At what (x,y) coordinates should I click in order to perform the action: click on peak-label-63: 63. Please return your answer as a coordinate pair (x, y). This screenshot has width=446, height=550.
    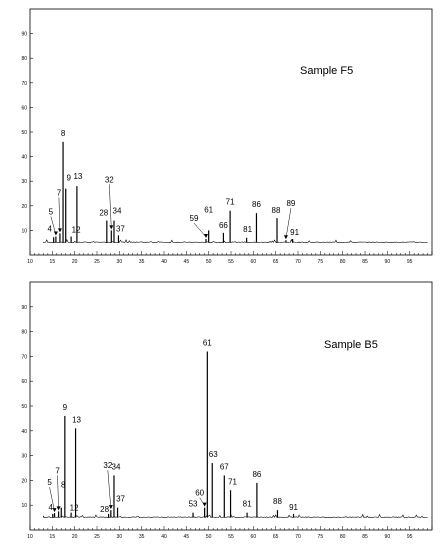
    Looking at the image, I should click on (213, 454).